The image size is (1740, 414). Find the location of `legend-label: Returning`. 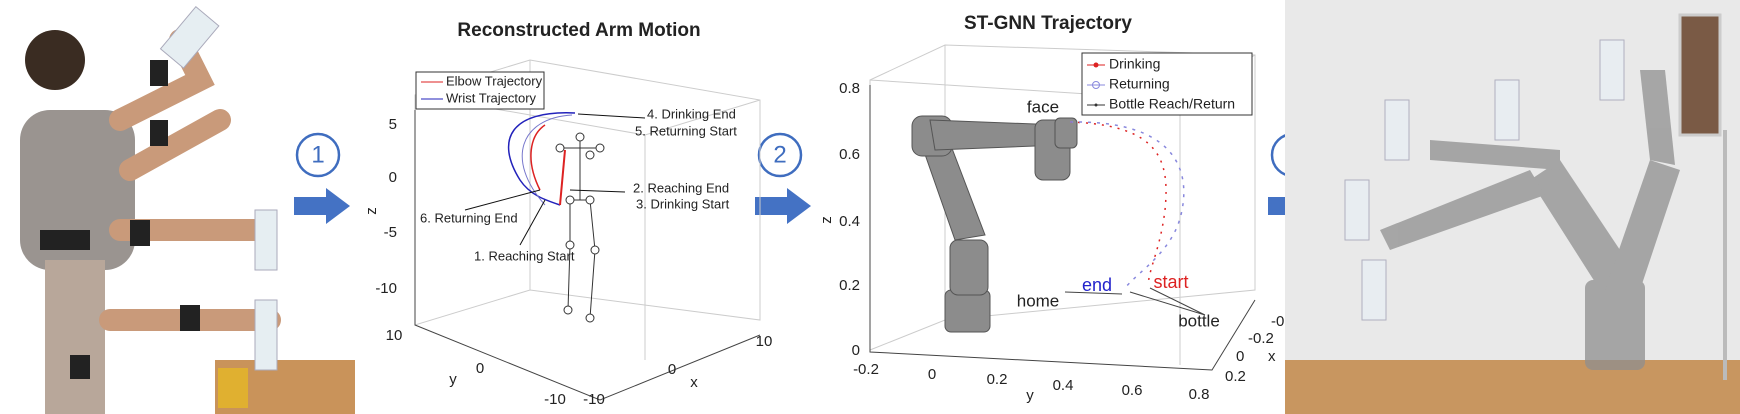

legend-label: Returning is located at coordinates (1139, 84).